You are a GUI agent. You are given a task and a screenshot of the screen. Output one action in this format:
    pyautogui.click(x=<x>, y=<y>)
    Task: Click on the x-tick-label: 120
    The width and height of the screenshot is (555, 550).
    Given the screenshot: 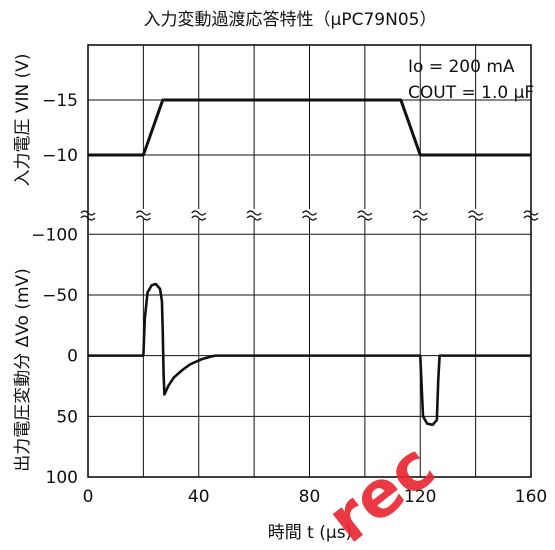 What is the action you would take?
    pyautogui.click(x=420, y=497)
    